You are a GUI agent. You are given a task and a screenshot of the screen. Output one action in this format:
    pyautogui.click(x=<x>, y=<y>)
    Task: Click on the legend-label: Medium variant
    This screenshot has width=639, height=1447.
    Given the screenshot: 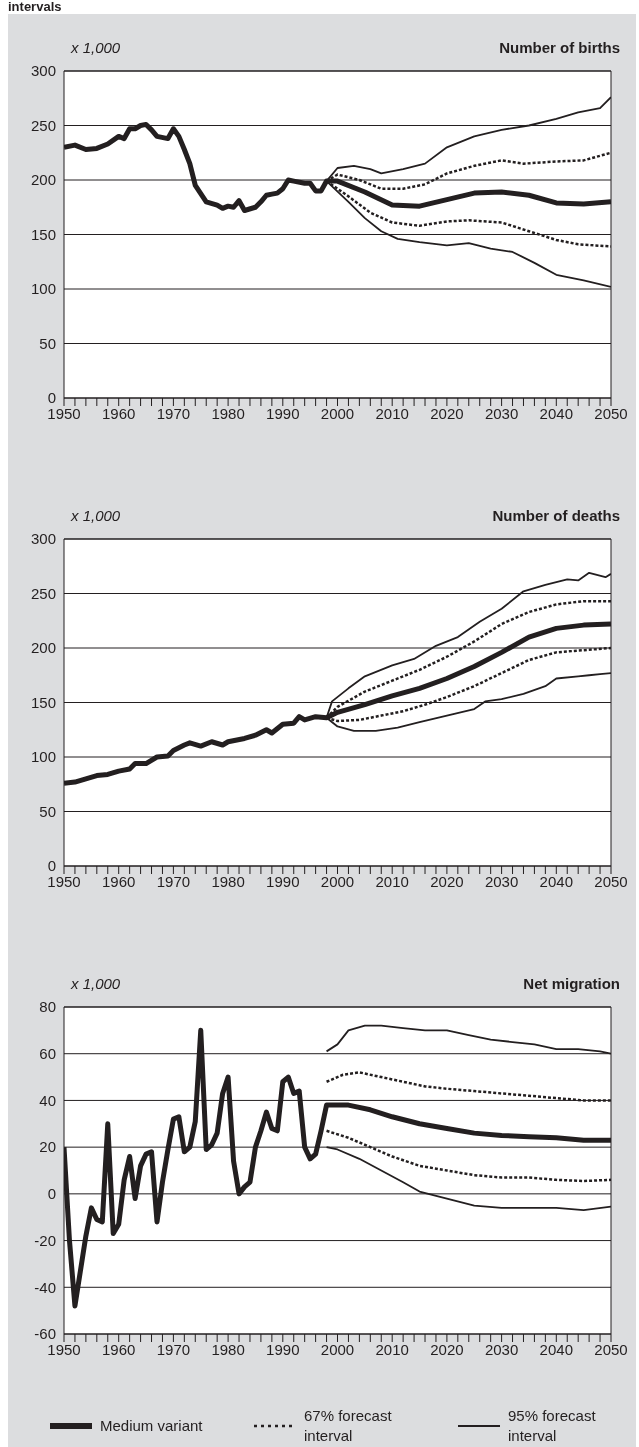 What is the action you would take?
    pyautogui.click(x=152, y=1426)
    